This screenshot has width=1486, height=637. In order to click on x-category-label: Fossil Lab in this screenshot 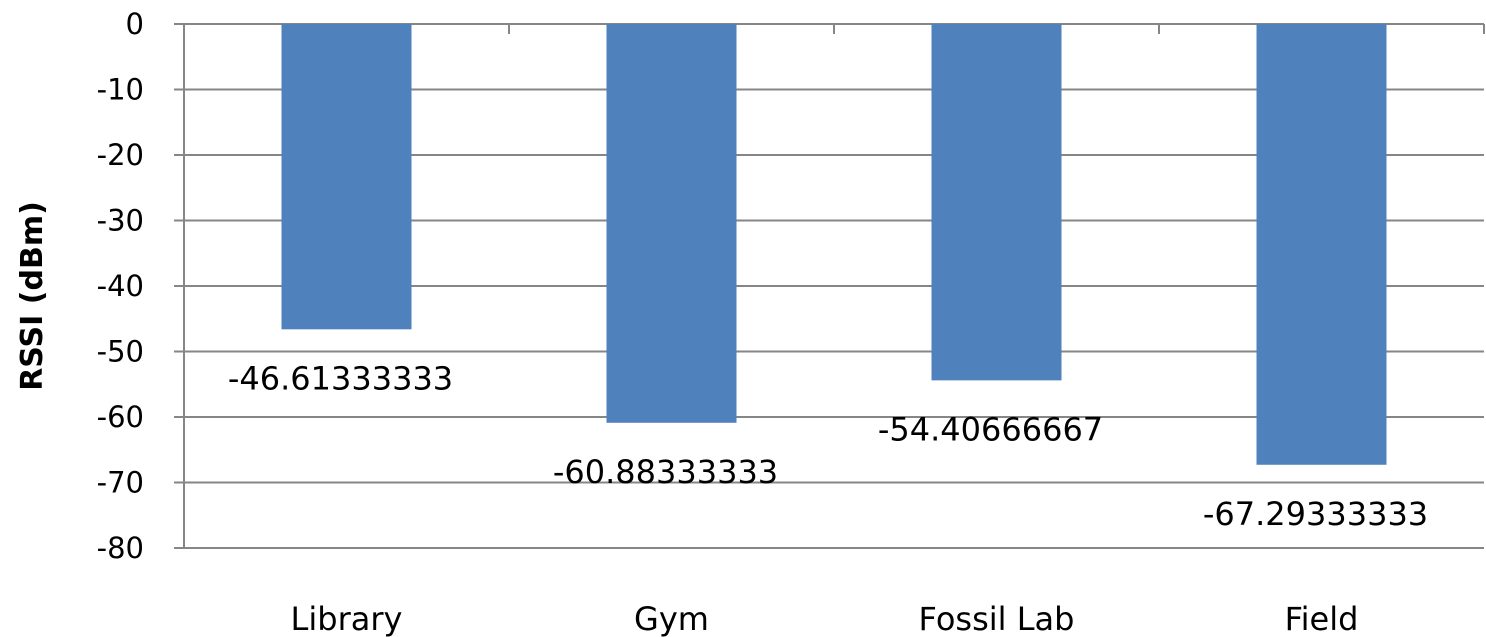, I will do `click(997, 618)`.